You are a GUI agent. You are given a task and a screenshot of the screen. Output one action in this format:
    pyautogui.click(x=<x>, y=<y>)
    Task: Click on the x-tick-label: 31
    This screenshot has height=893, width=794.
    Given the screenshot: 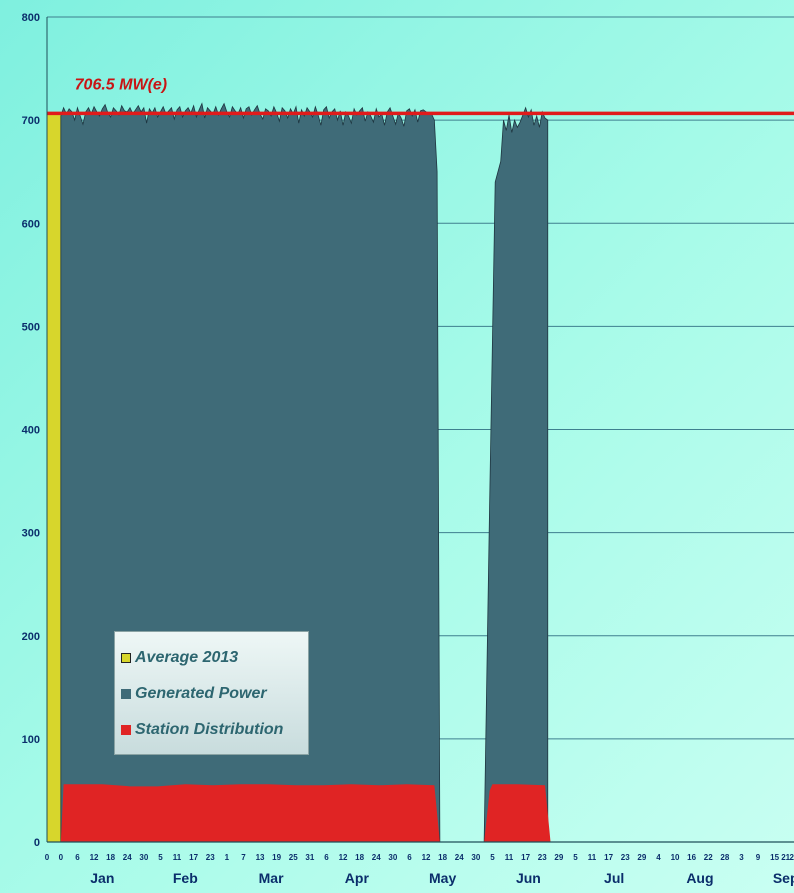 What is the action you would take?
    pyautogui.click(x=309, y=857)
    